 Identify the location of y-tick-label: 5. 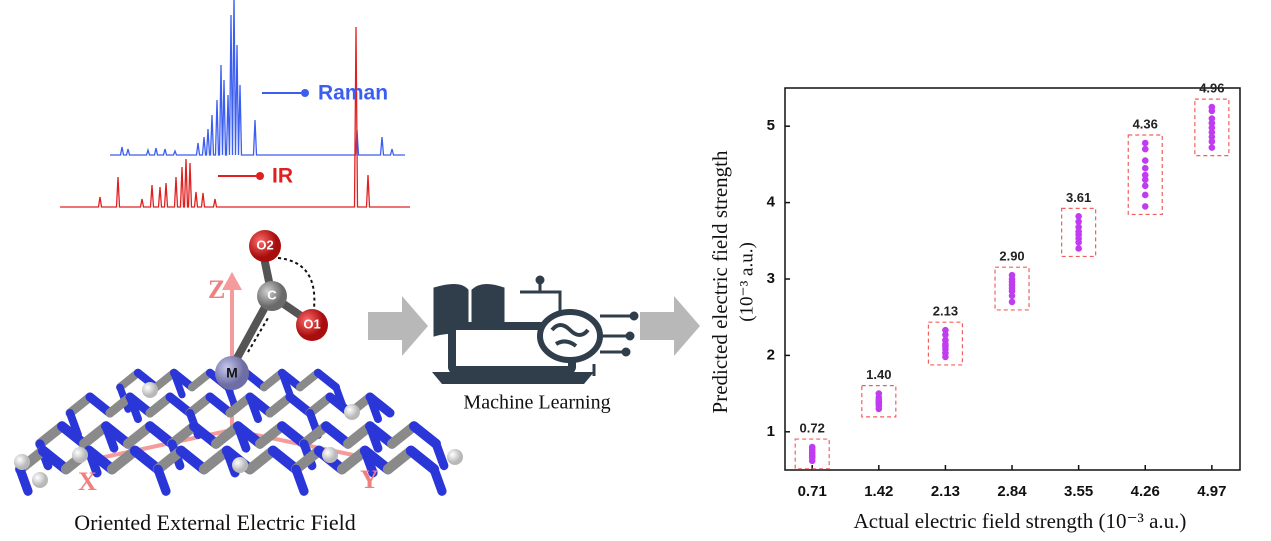
(771, 125).